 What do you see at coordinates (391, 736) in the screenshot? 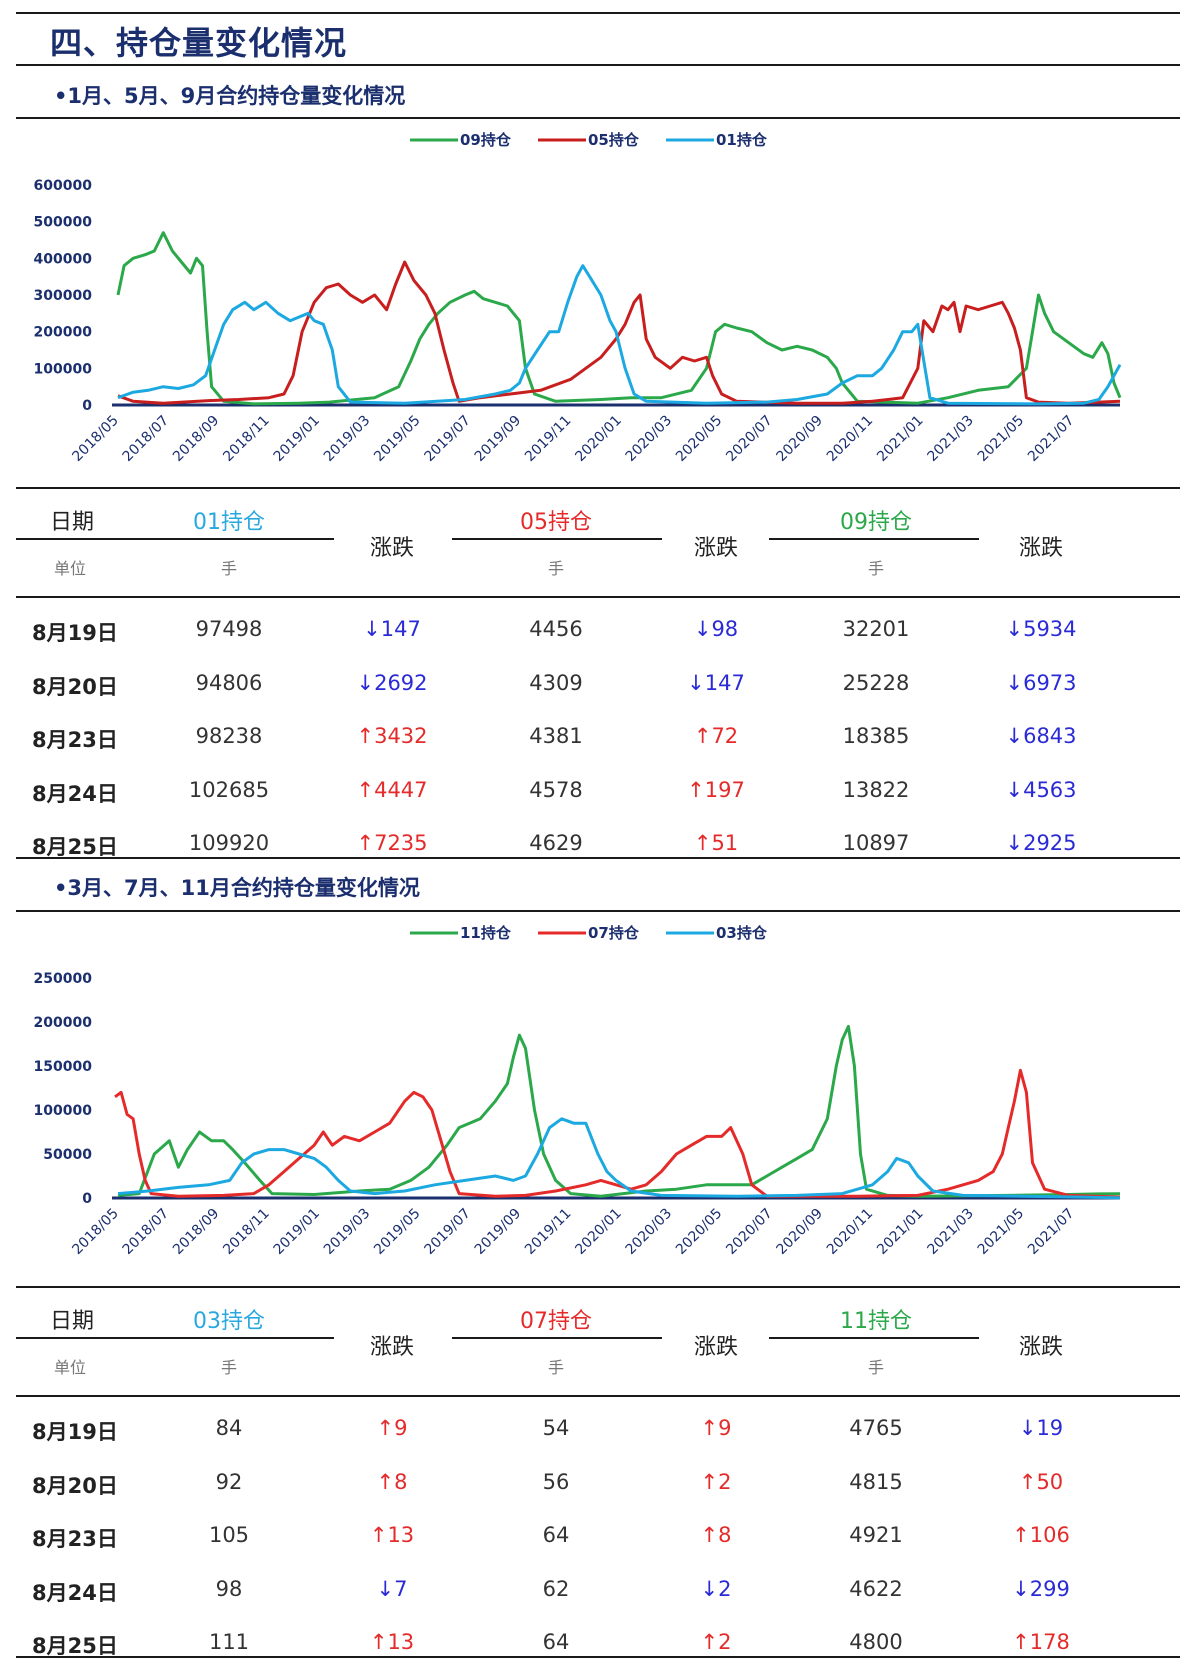
I see `row-change: ↑3432` at bounding box center [391, 736].